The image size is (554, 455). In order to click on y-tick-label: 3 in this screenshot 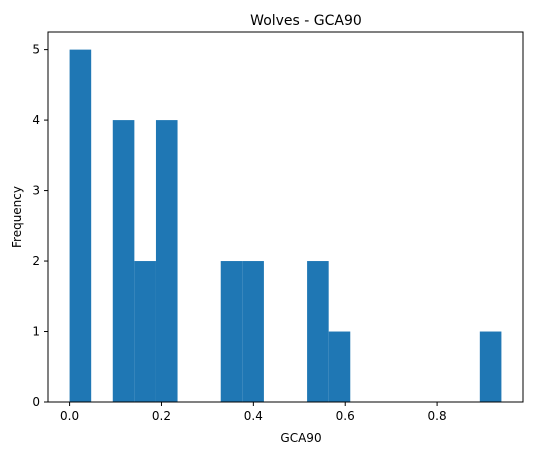, I will do `click(36, 191)`.